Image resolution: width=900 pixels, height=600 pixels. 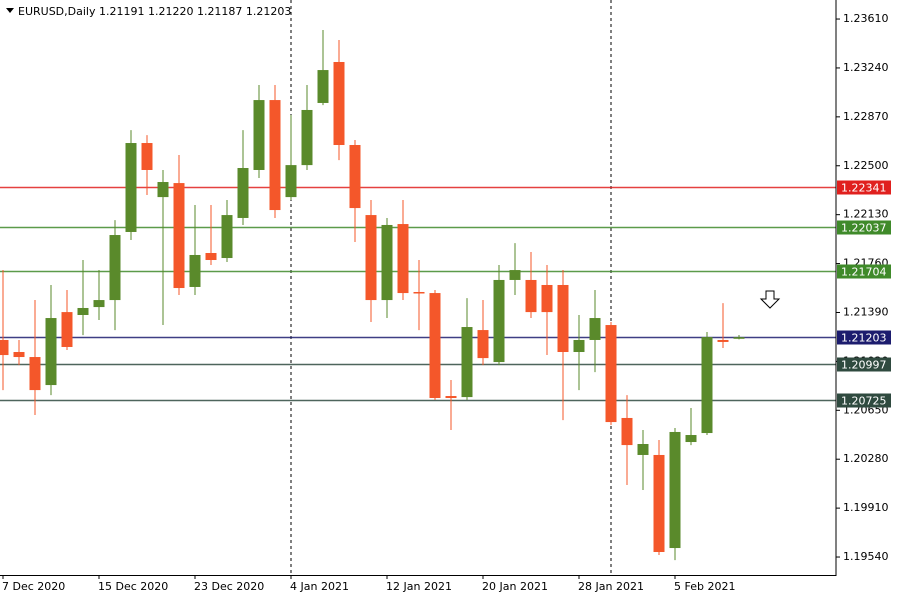 What do you see at coordinates (866, 165) in the screenshot?
I see `y-tick-label: 1.22500` at bounding box center [866, 165].